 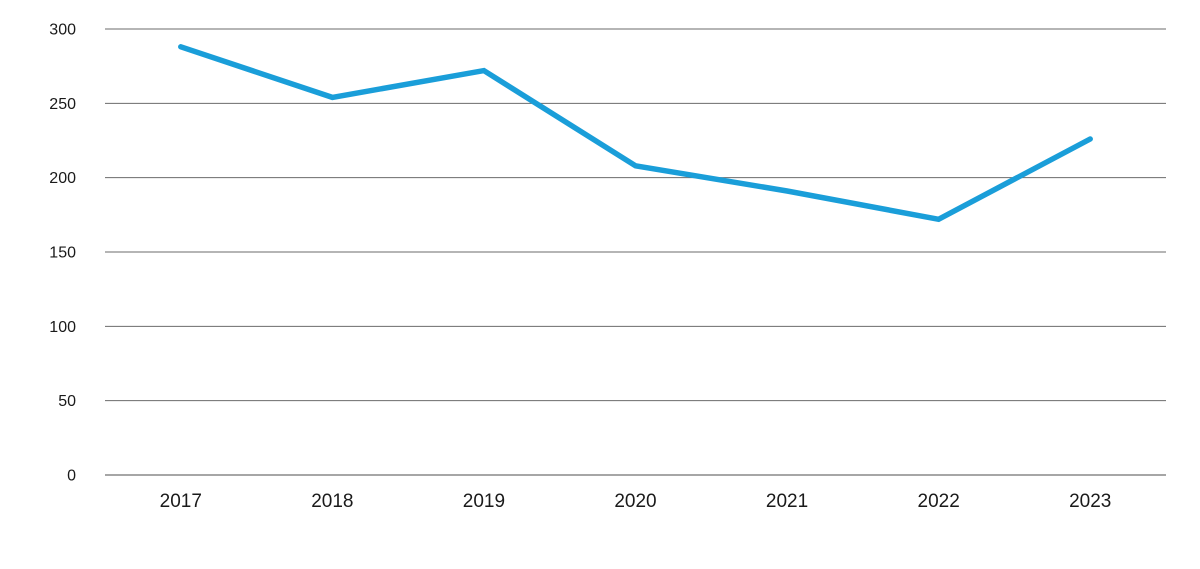 I want to click on y-axis-tick-label: 300, so click(x=62, y=30).